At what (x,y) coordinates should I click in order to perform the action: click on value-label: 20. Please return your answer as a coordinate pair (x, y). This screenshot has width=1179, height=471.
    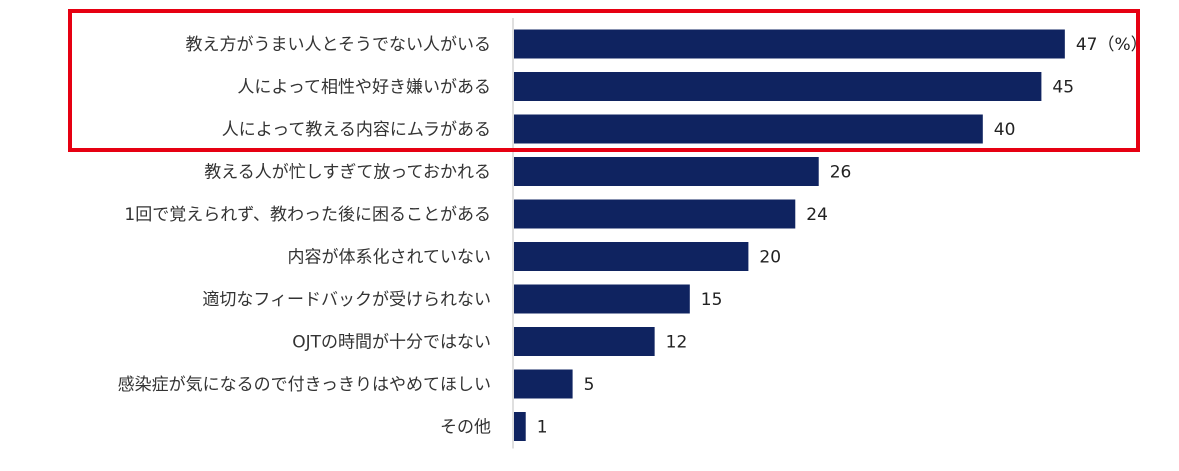
    Looking at the image, I should click on (770, 258).